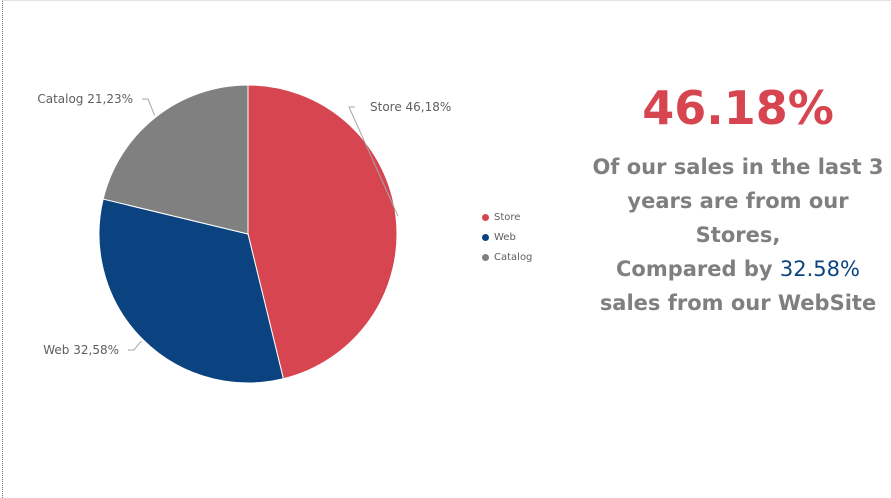 The height and width of the screenshot is (498, 891). I want to click on kpi-line-2: years are from our, so click(738, 201).